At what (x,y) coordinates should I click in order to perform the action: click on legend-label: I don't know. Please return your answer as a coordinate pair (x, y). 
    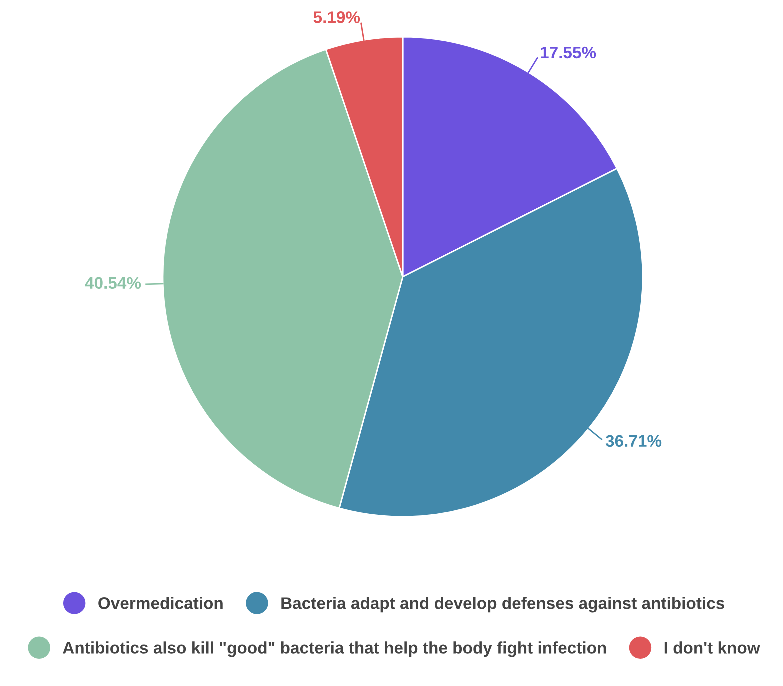
    Looking at the image, I should click on (712, 648).